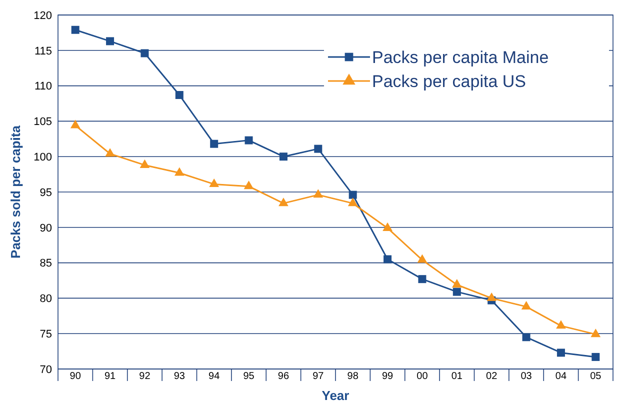 The height and width of the screenshot is (404, 619). Describe the element at coordinates (284, 376) in the screenshot. I see `x-tick-label: 96` at that location.